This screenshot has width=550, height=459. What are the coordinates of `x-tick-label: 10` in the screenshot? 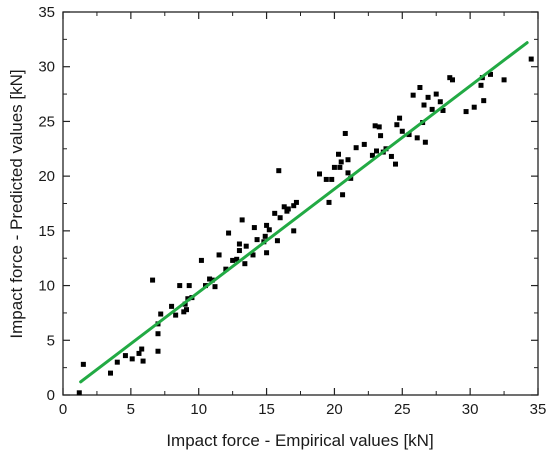 It's located at (198, 409).